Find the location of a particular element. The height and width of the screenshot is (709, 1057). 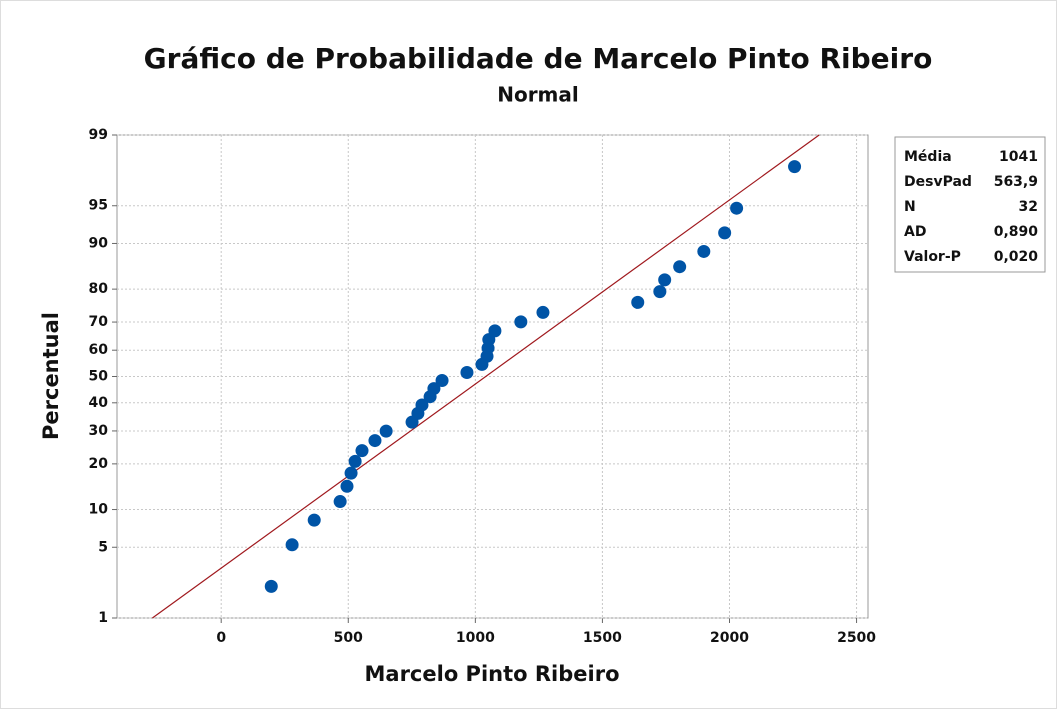

y-tick-label: 1 is located at coordinates (103, 618).